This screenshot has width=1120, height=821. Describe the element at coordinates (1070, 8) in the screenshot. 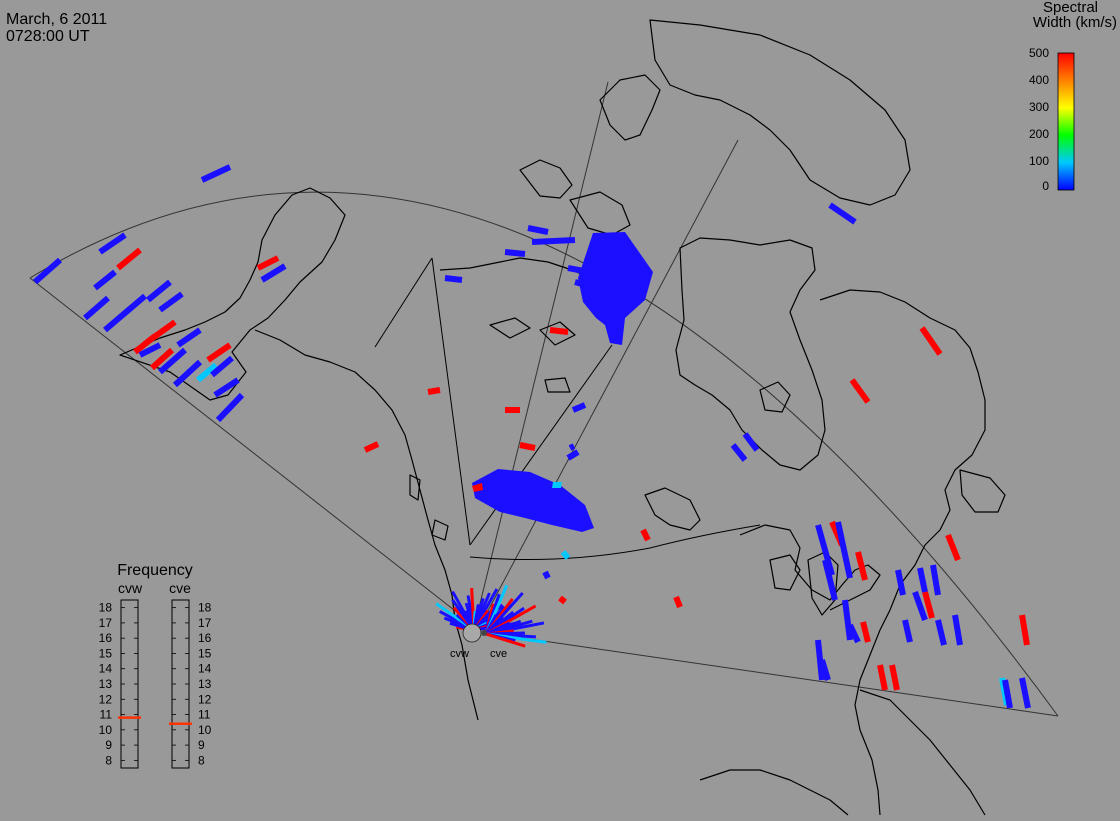

I see `scale-title-line1: Spectral` at that location.